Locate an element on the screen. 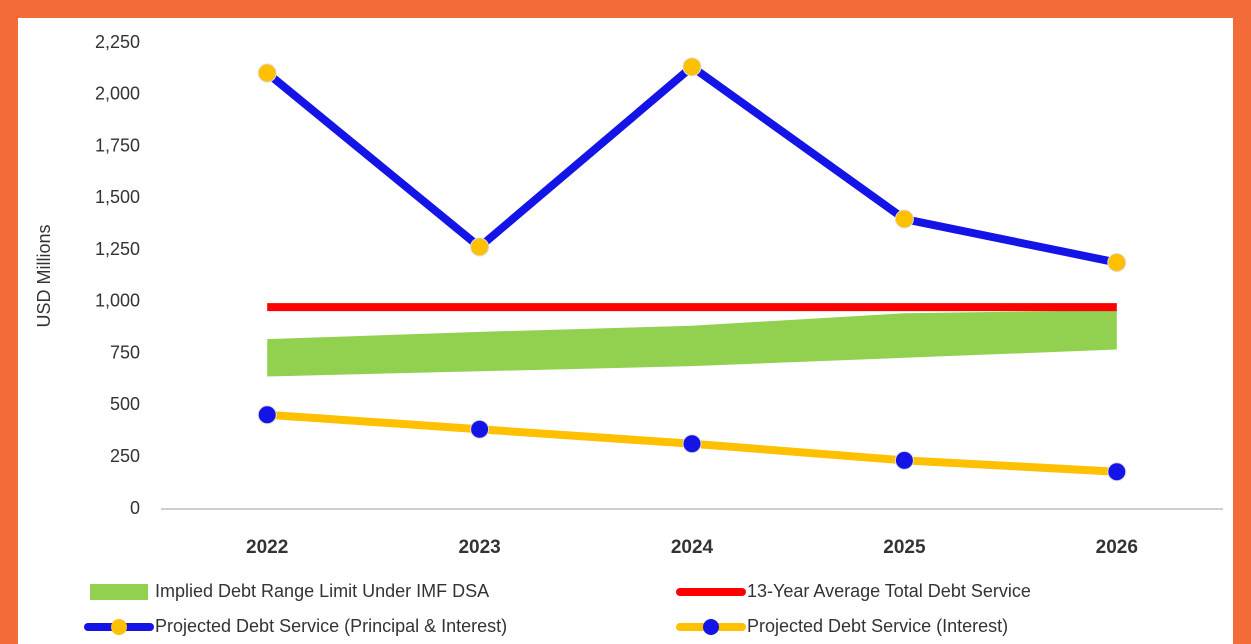  legend-label: Projected Debt Service (Interest) is located at coordinates (877, 626).